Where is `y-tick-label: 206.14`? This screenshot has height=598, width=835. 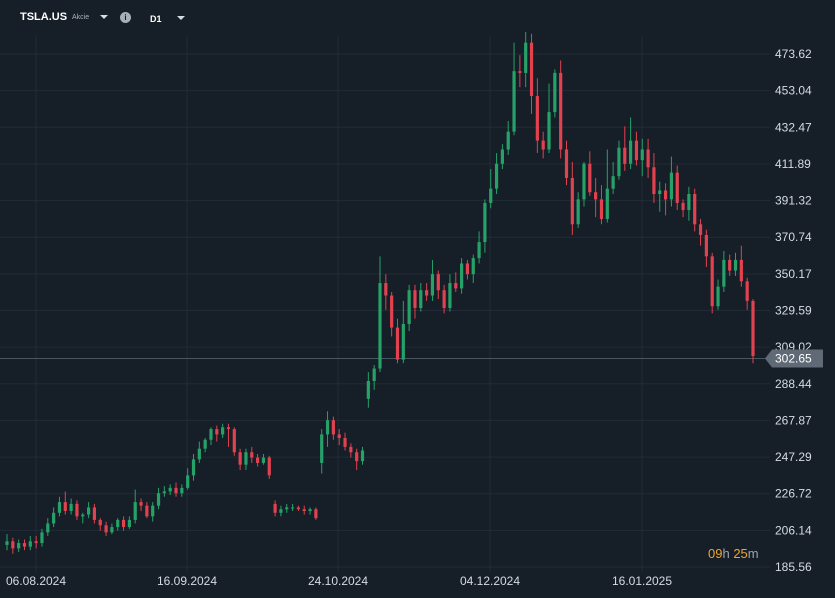 y-tick-label: 206.14 is located at coordinates (793, 530).